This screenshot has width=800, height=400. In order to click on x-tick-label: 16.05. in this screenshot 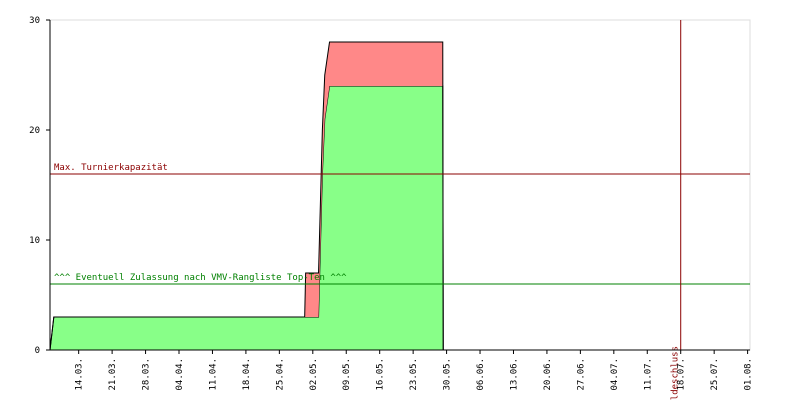, I will do `click(381, 374)`.